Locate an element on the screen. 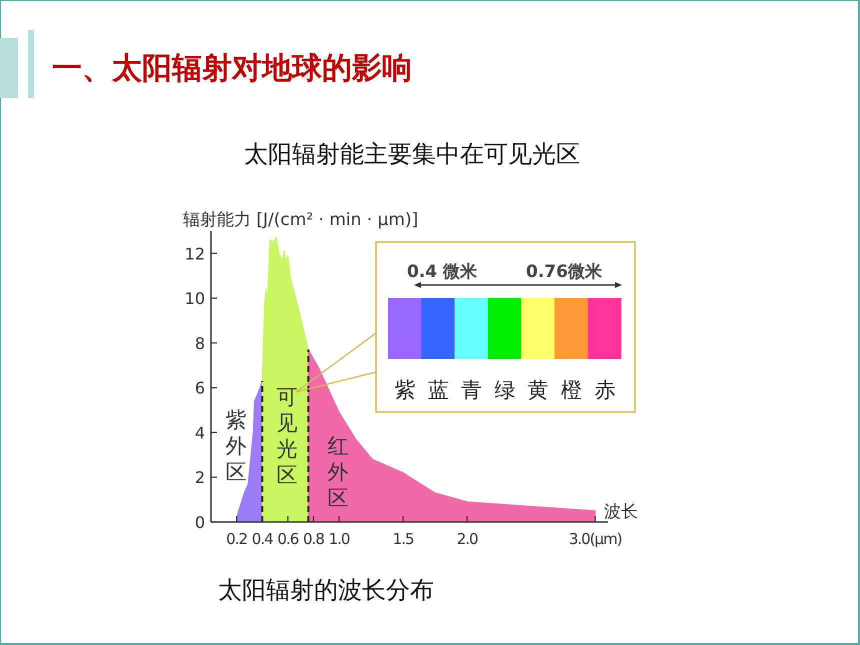  annotation: 红外区 is located at coordinates (338, 472).